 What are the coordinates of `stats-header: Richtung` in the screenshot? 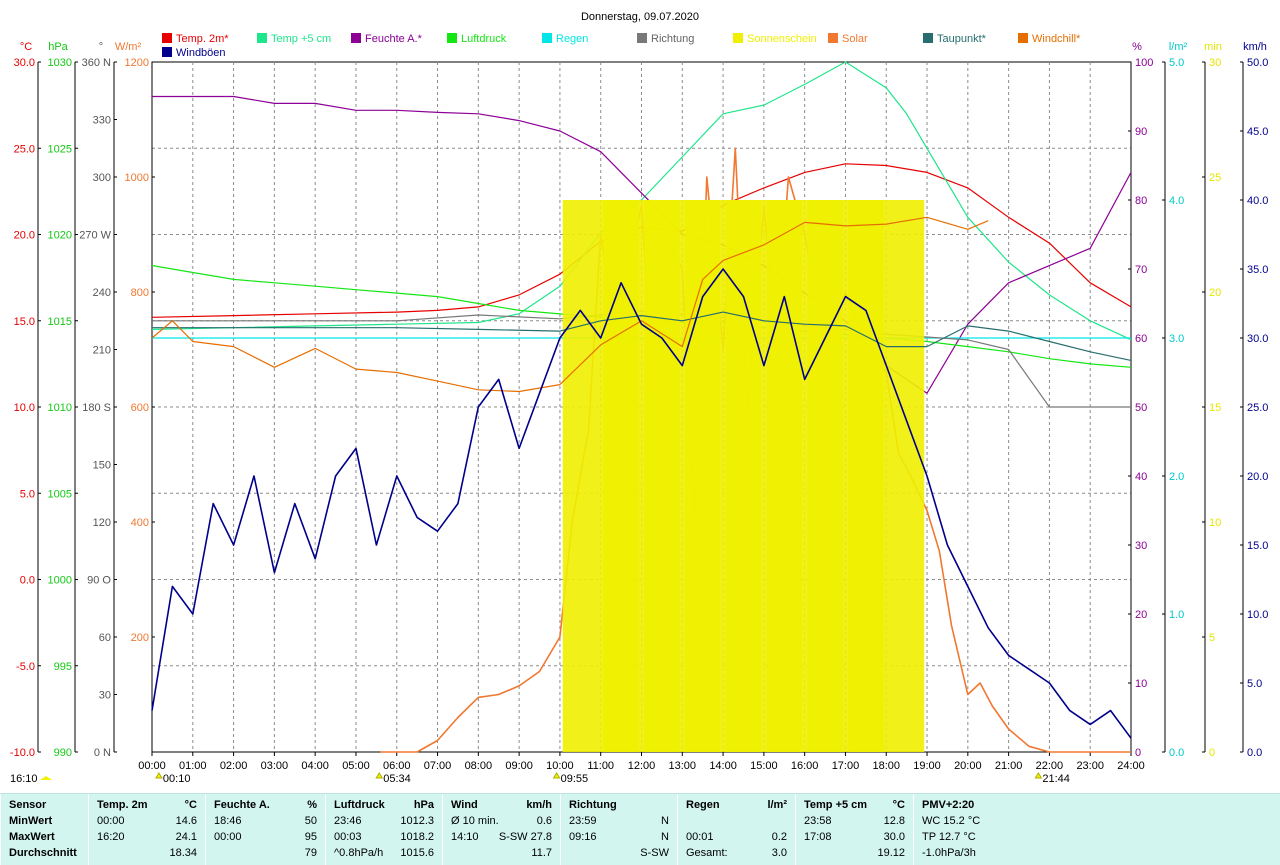 It's located at (593, 805).